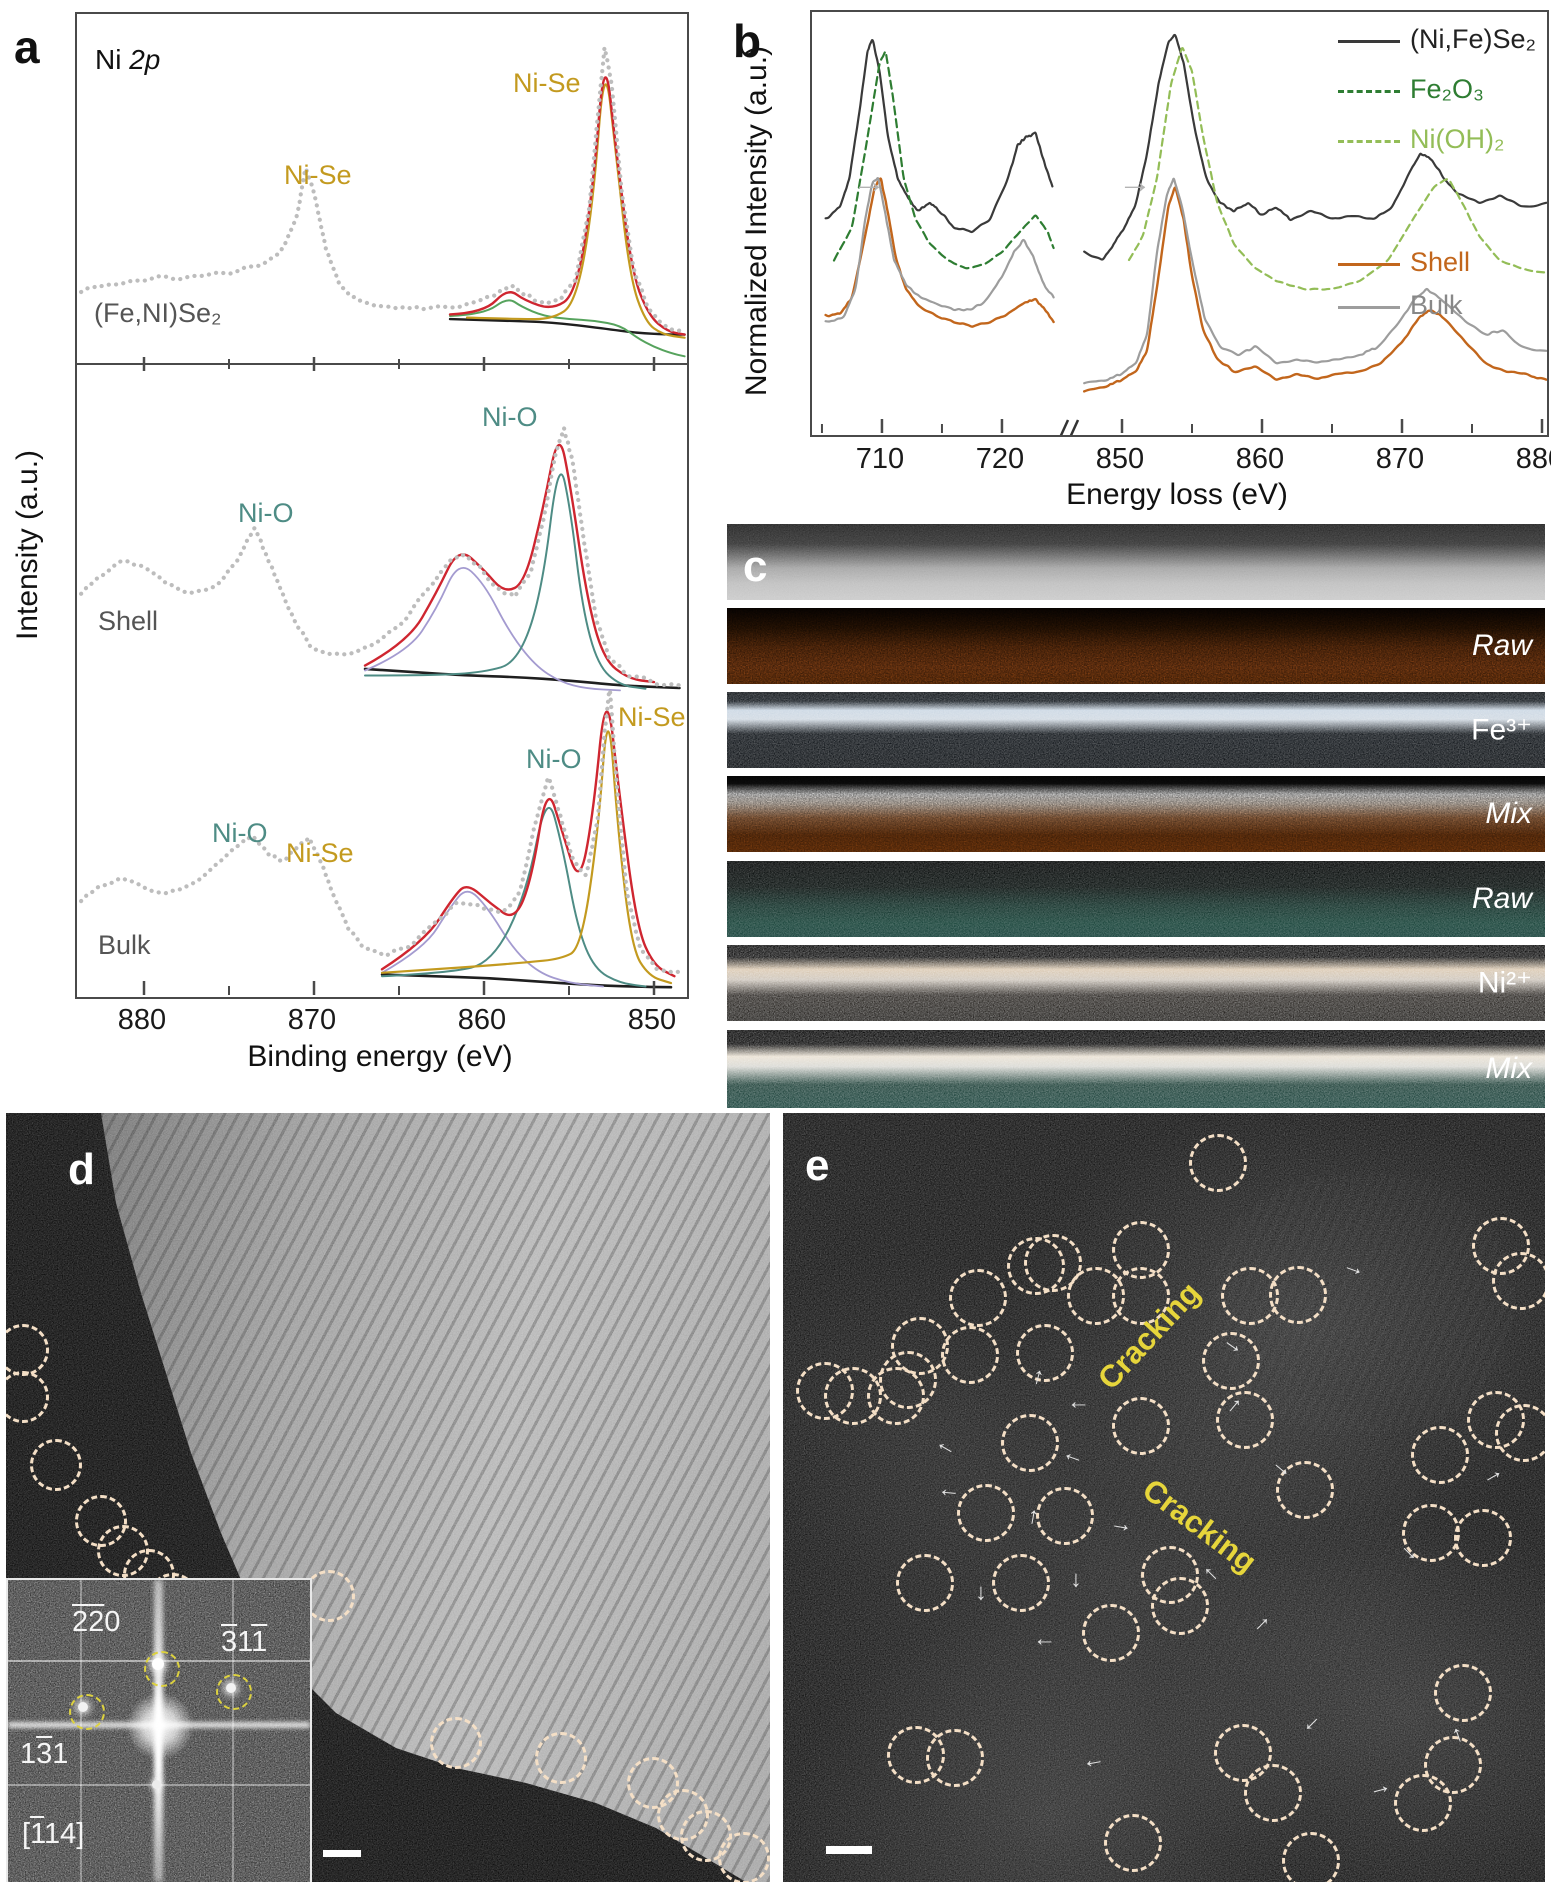  Describe the element at coordinates (1136, 562) in the screenshot. I see `haadf-strip: c` at that location.